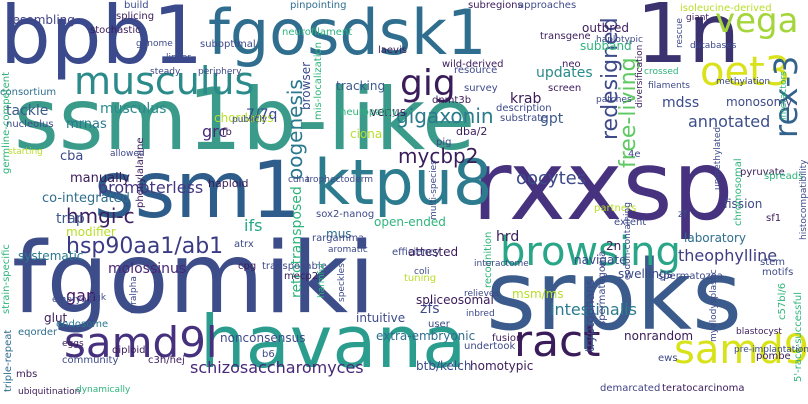 Image resolution: width=808 pixels, height=404 pixels. Describe the element at coordinates (72, 156) in the screenshot. I see `word: cba` at that location.